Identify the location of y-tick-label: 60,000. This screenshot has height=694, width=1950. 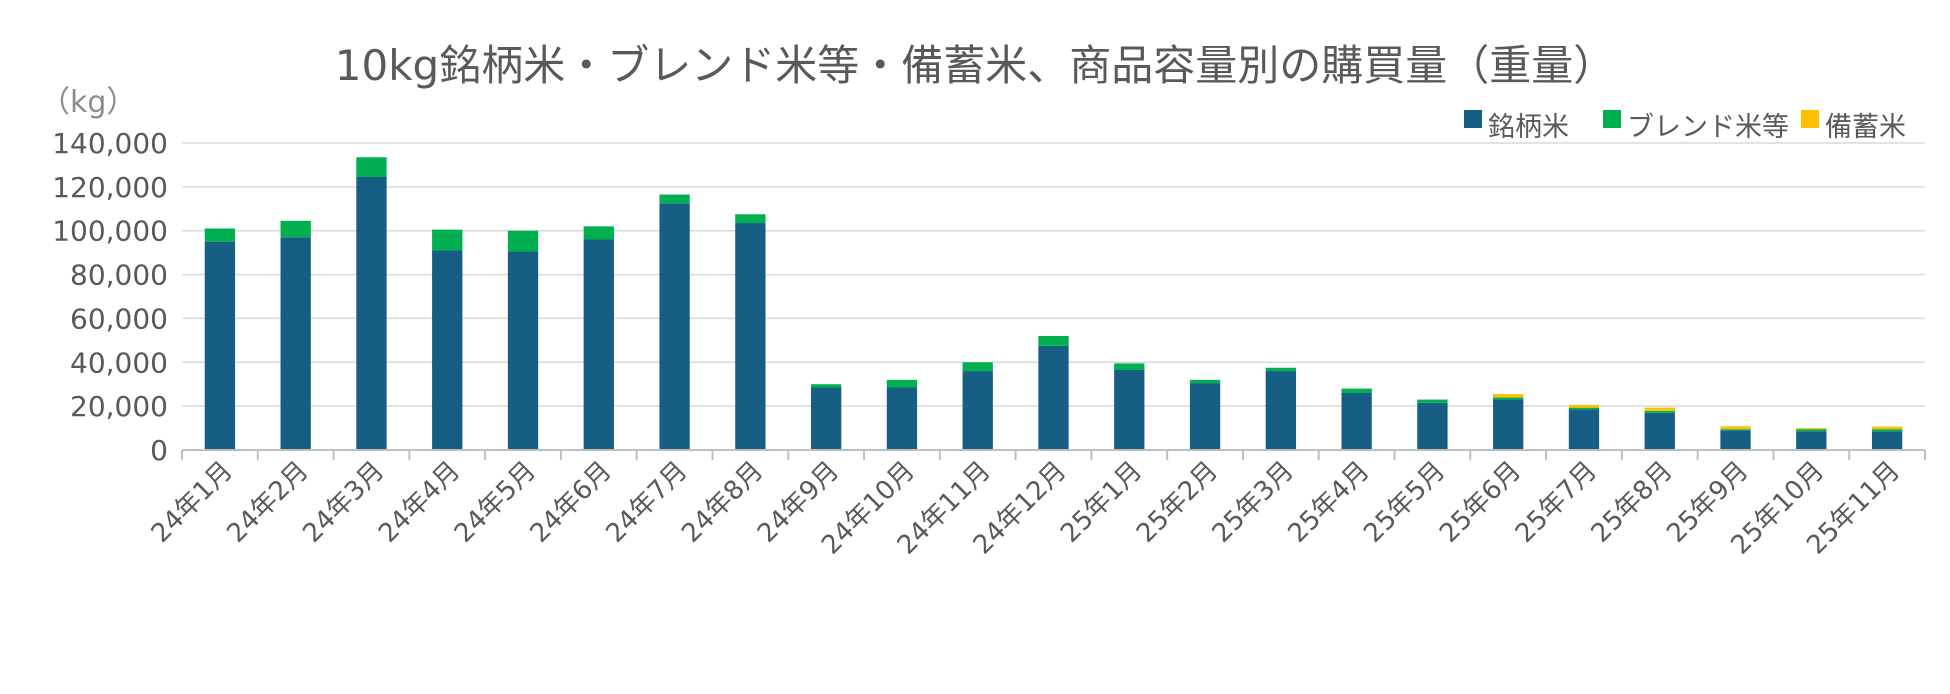
(119, 318).